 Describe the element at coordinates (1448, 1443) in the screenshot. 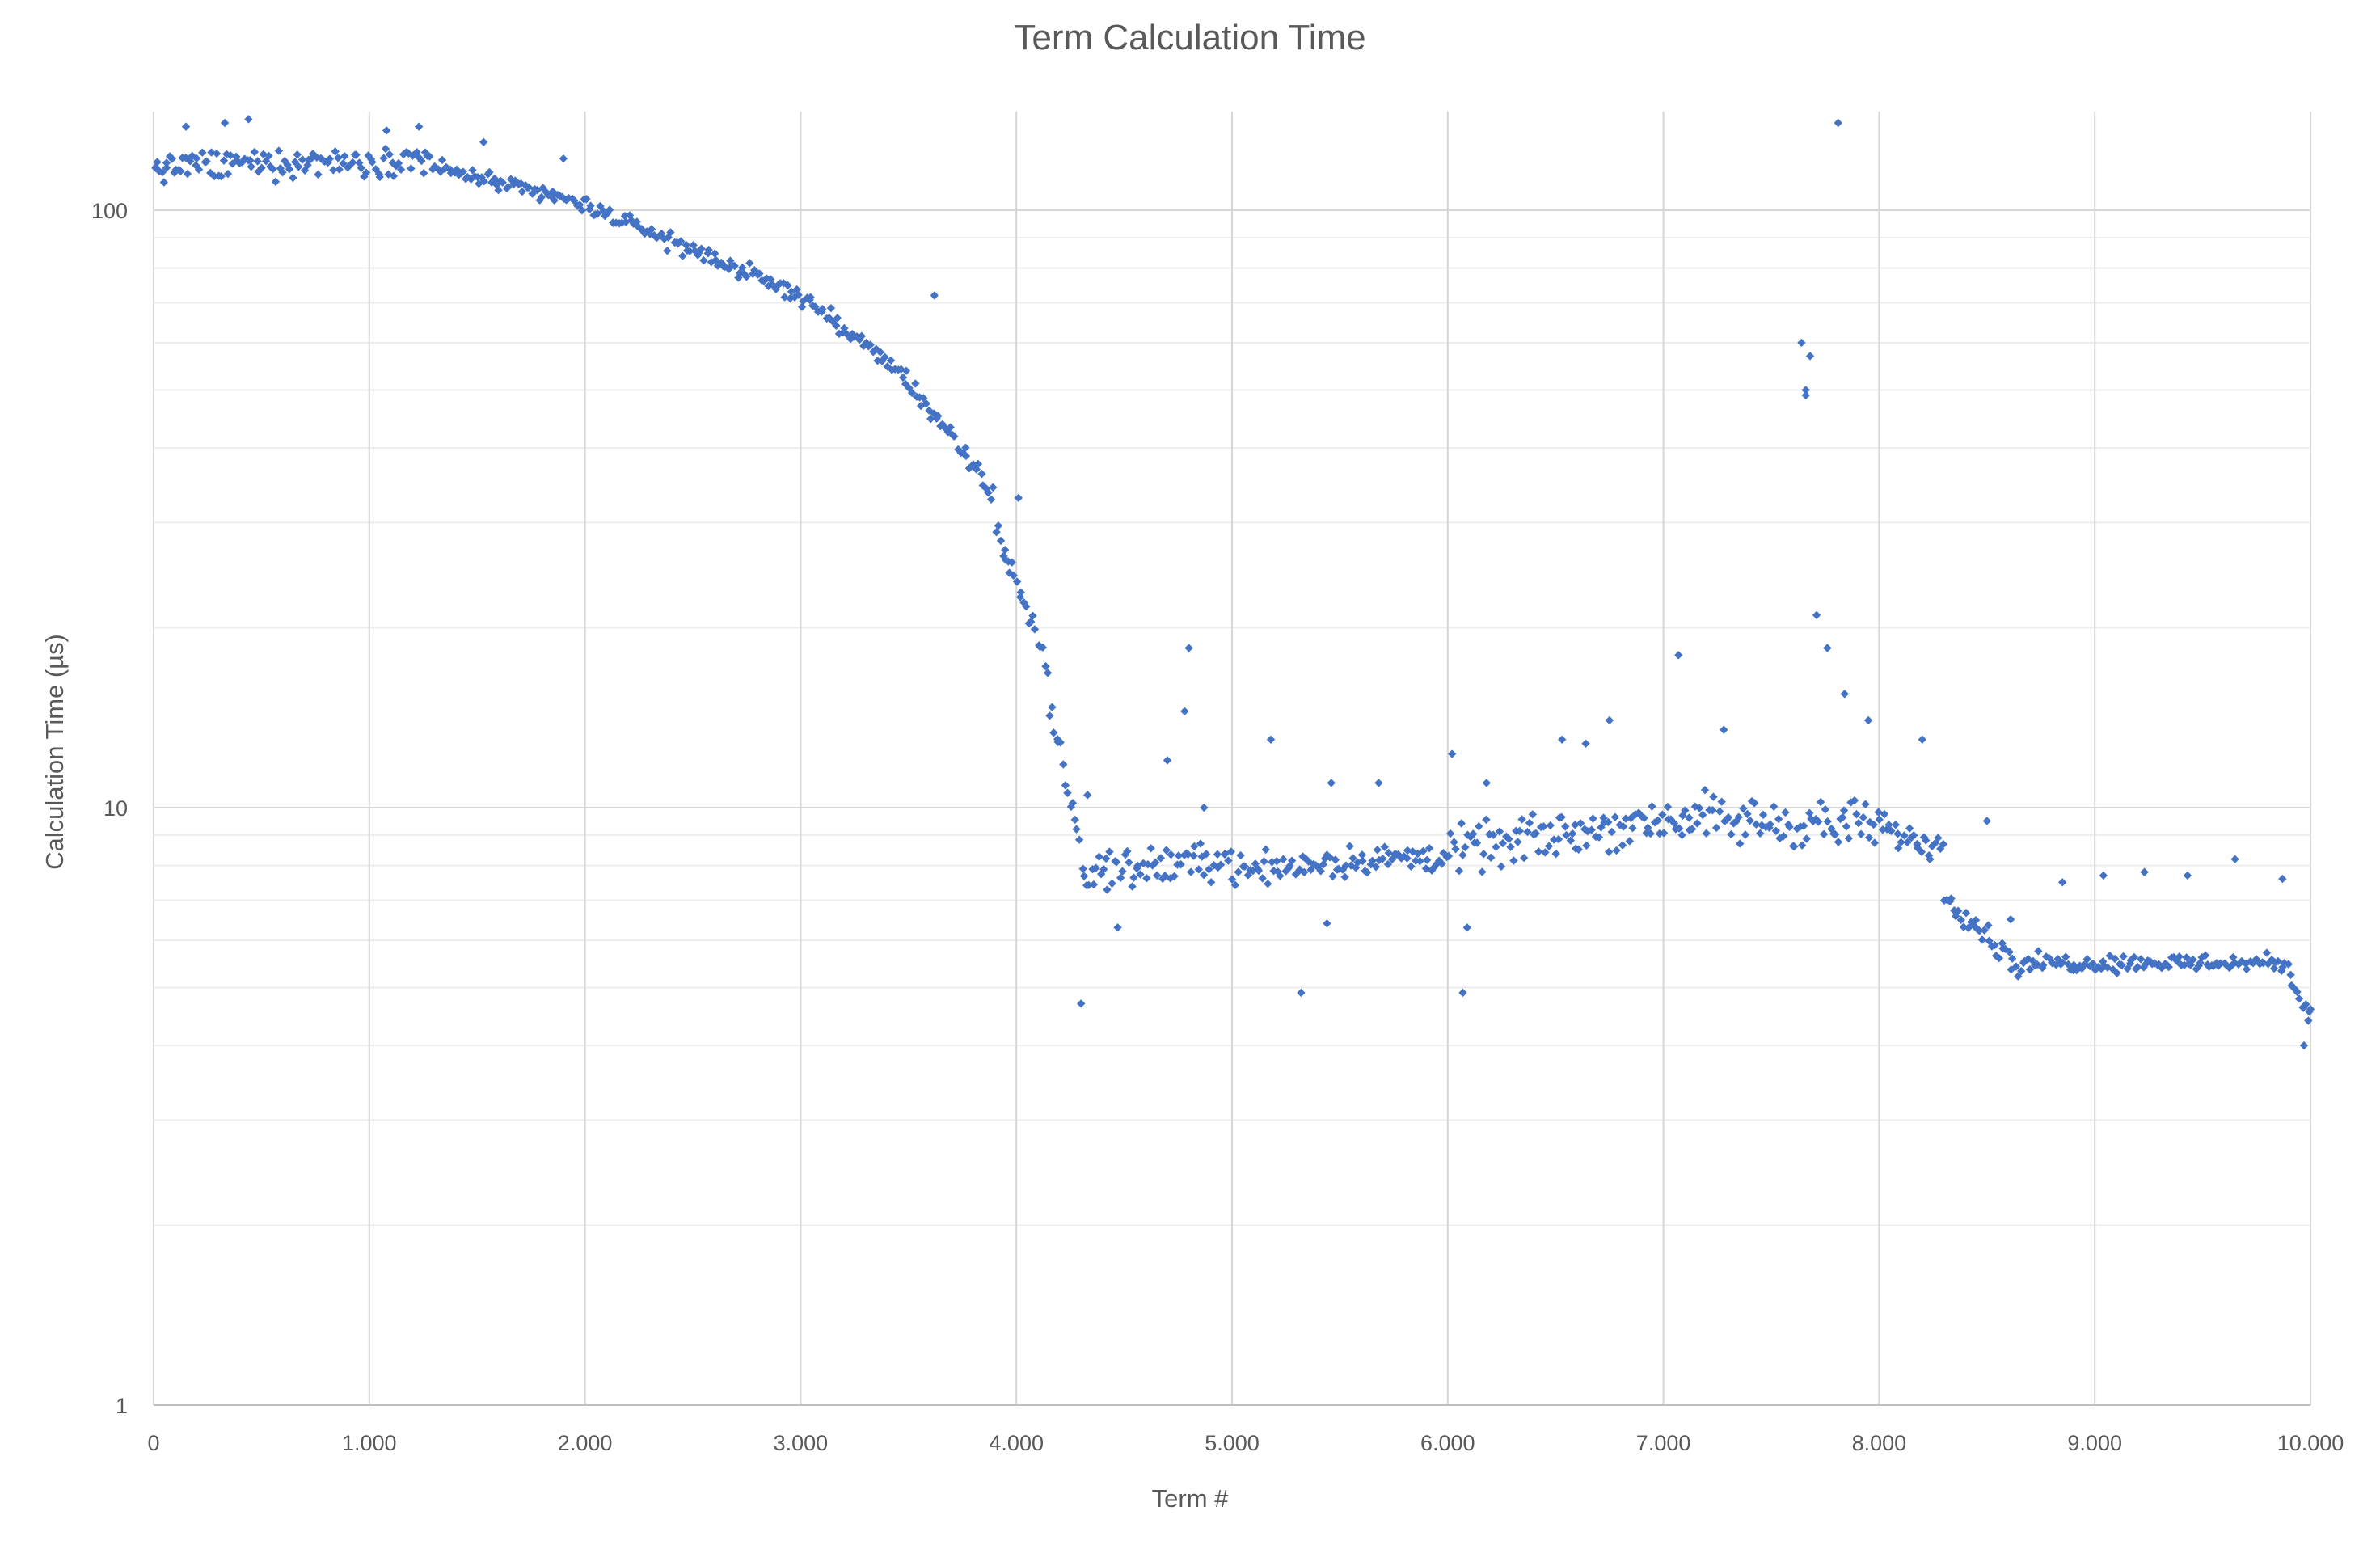

I see `x-tick-label: 6.000` at that location.